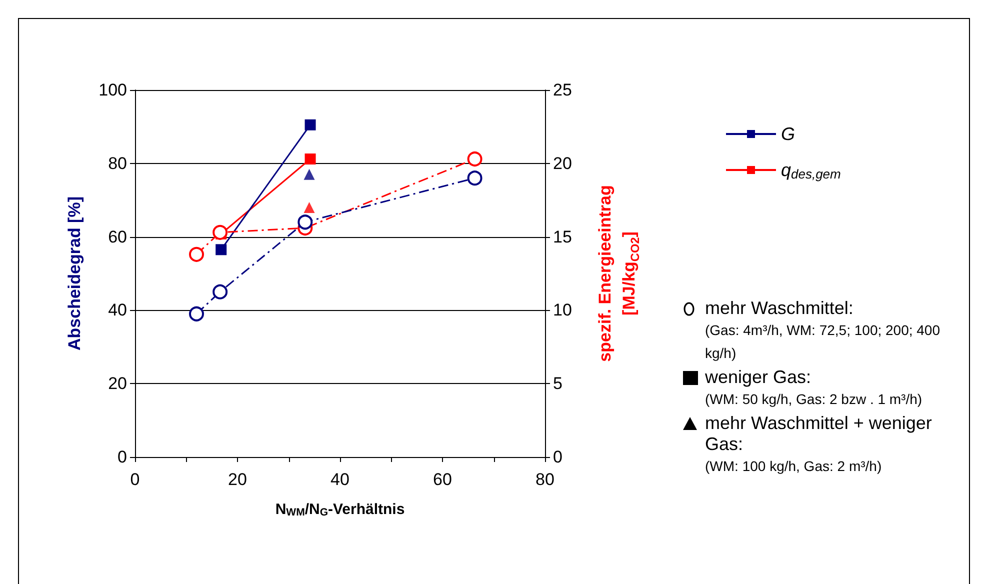 The width and height of the screenshot is (984, 584). Describe the element at coordinates (340, 479) in the screenshot. I see `x-tick-label: 40` at that location.